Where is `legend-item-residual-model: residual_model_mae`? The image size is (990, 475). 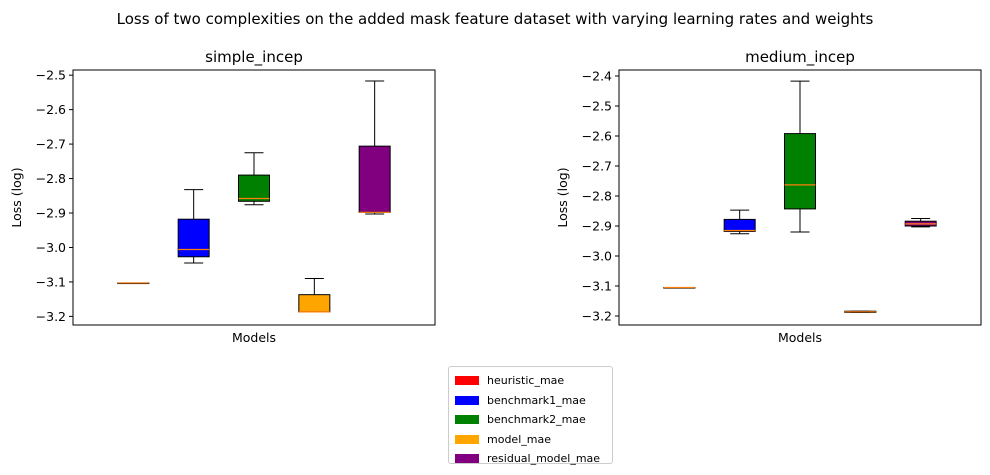
legend-item-residual-model: residual_model_mae is located at coordinates (530, 459).